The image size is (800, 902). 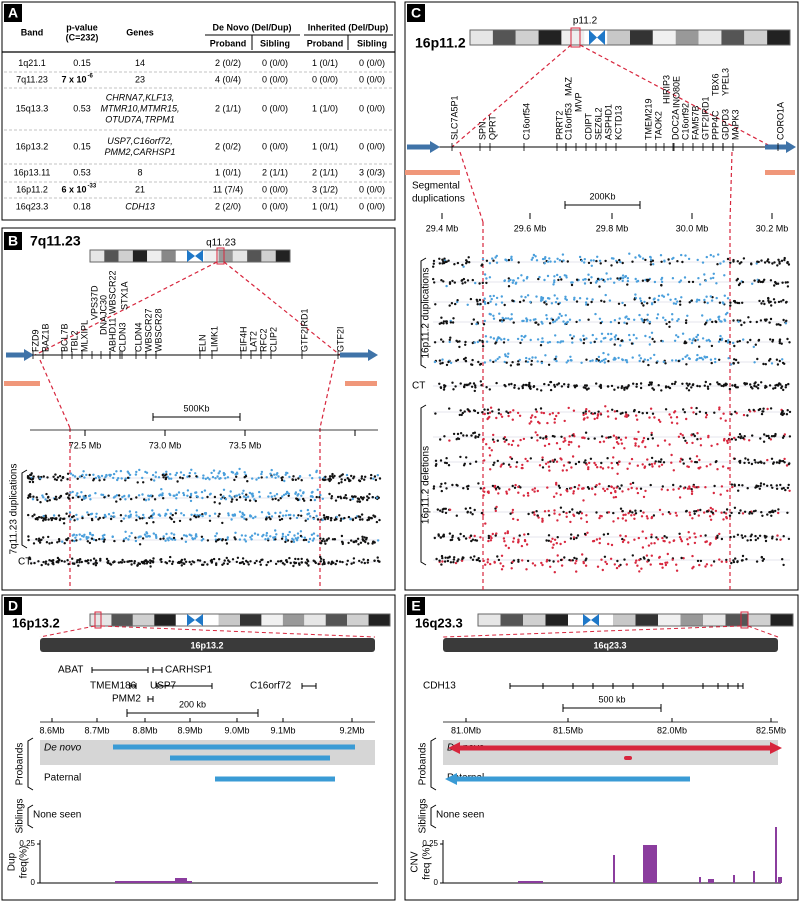 I want to click on gene-label: TAOK2, so click(x=658, y=125).